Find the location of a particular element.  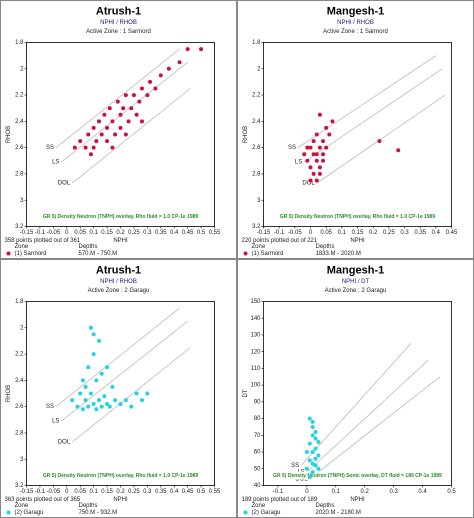

y-tick-label: 100 is located at coordinates (255, 386).